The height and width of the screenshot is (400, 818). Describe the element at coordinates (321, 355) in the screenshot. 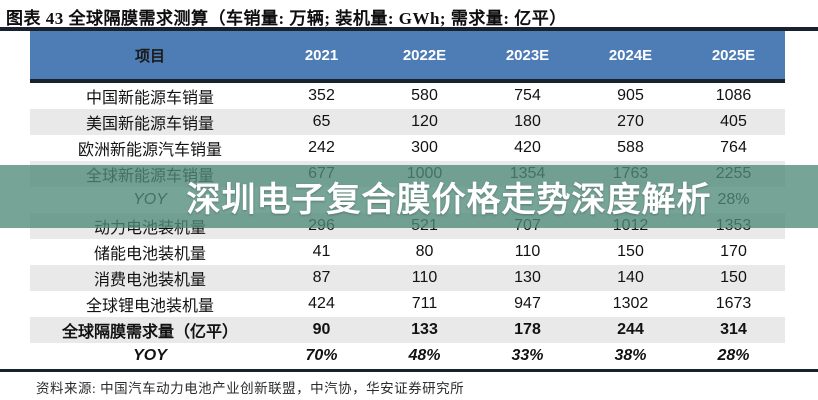

I see `row-value: 70%` at that location.